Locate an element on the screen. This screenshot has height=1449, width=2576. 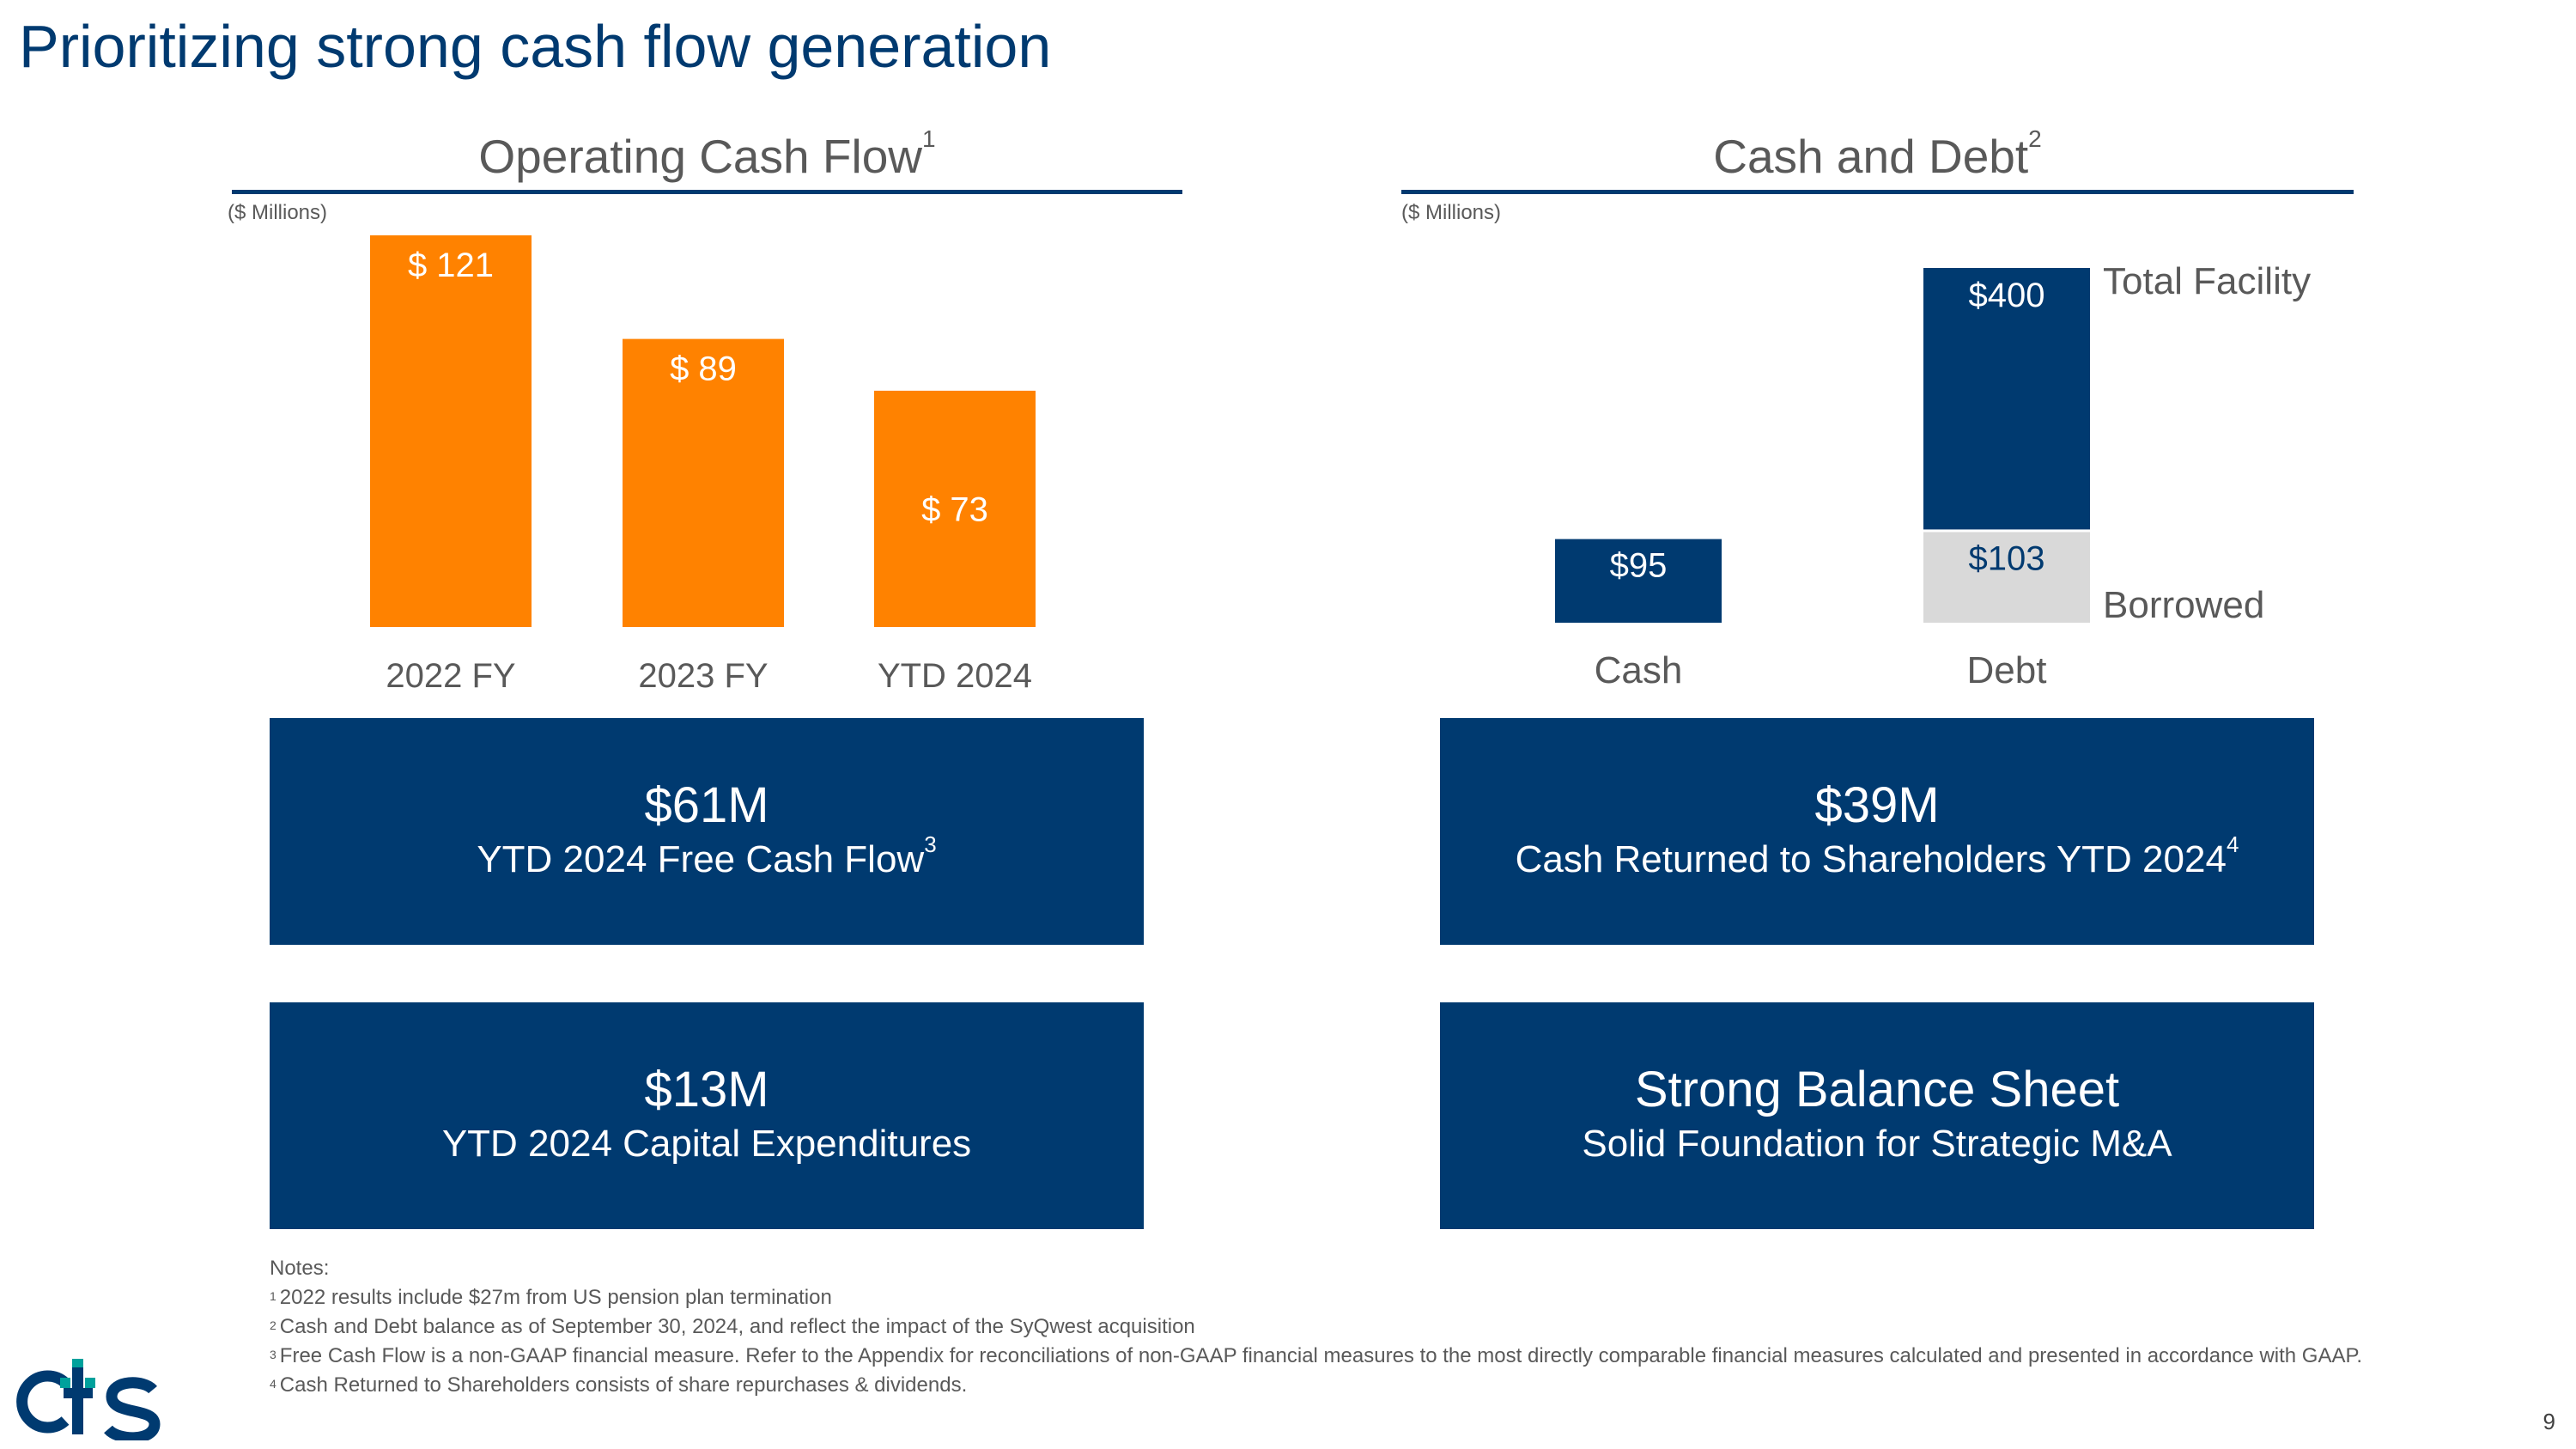
cd-x-tick-cash: Cash is located at coordinates (1639, 670).